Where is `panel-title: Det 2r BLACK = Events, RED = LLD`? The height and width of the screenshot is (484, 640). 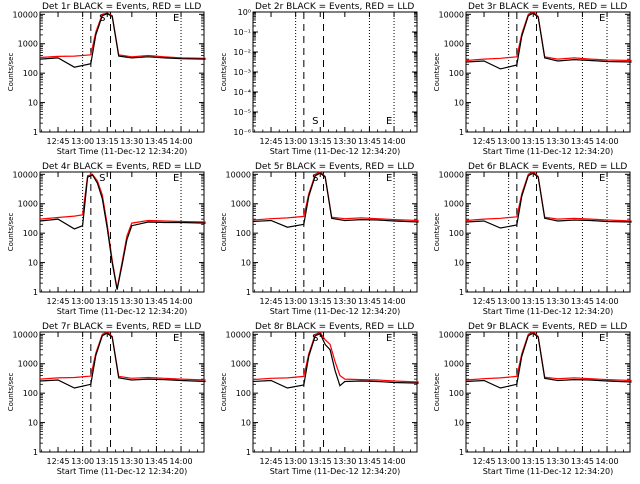 panel-title: Det 2r BLACK = Events, RED = LLD is located at coordinates (334, 7).